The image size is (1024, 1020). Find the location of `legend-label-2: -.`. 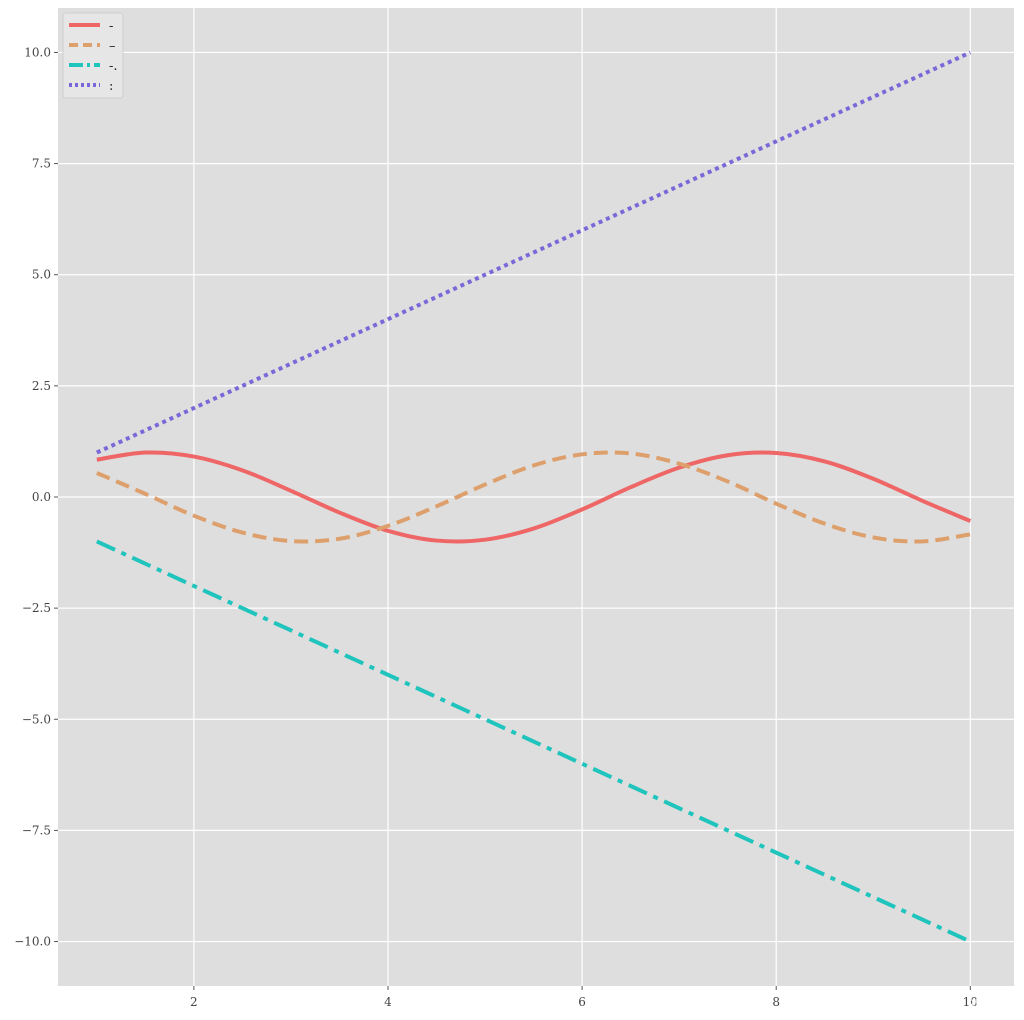

legend-label-2: -. is located at coordinates (113, 66).